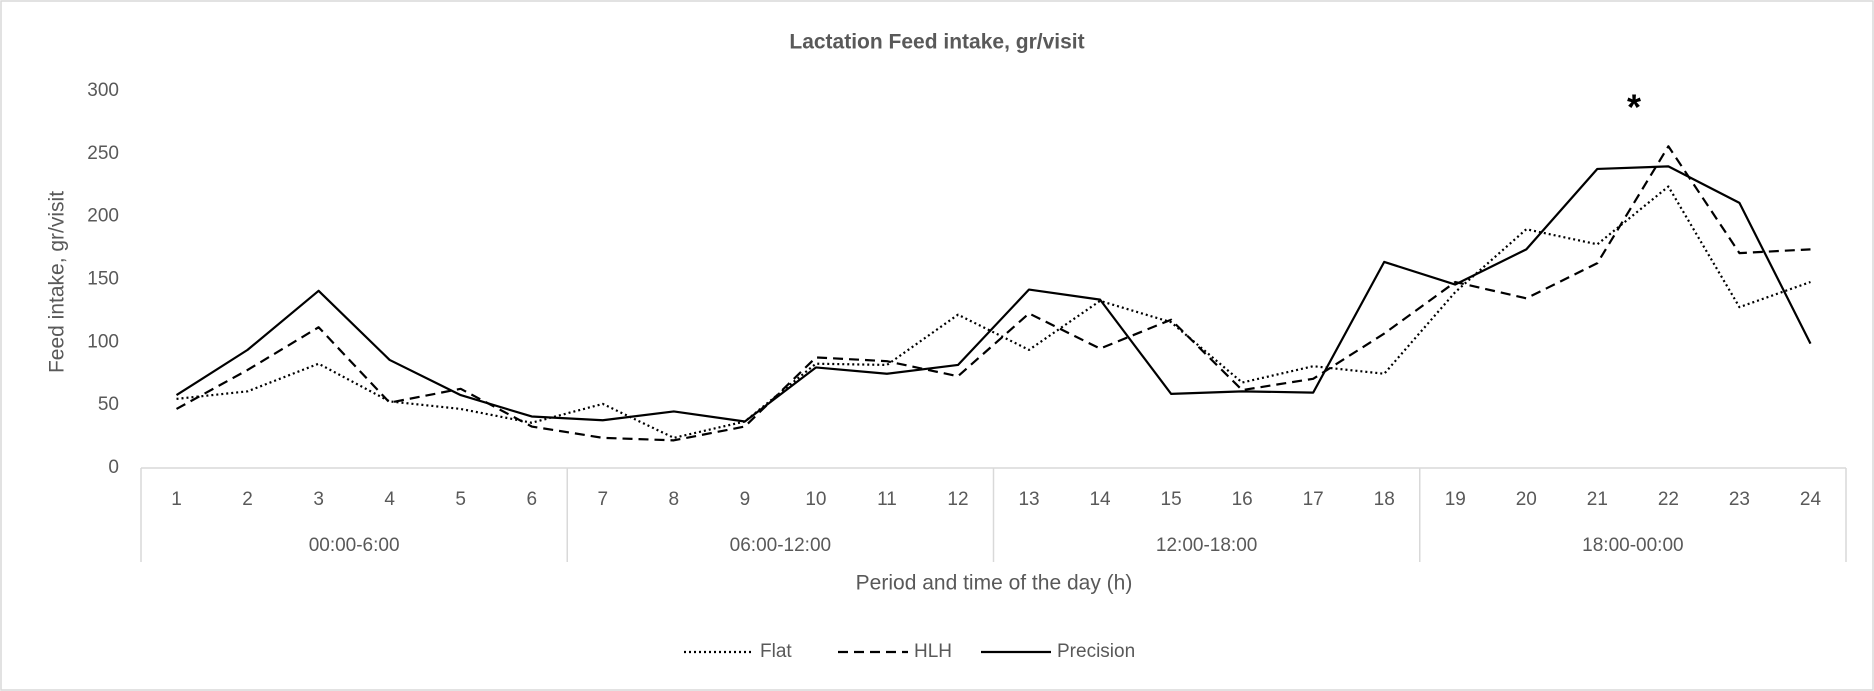 Image resolution: width=1874 pixels, height=691 pixels. What do you see at coordinates (933, 651) in the screenshot?
I see `legend-label: HLH` at bounding box center [933, 651].